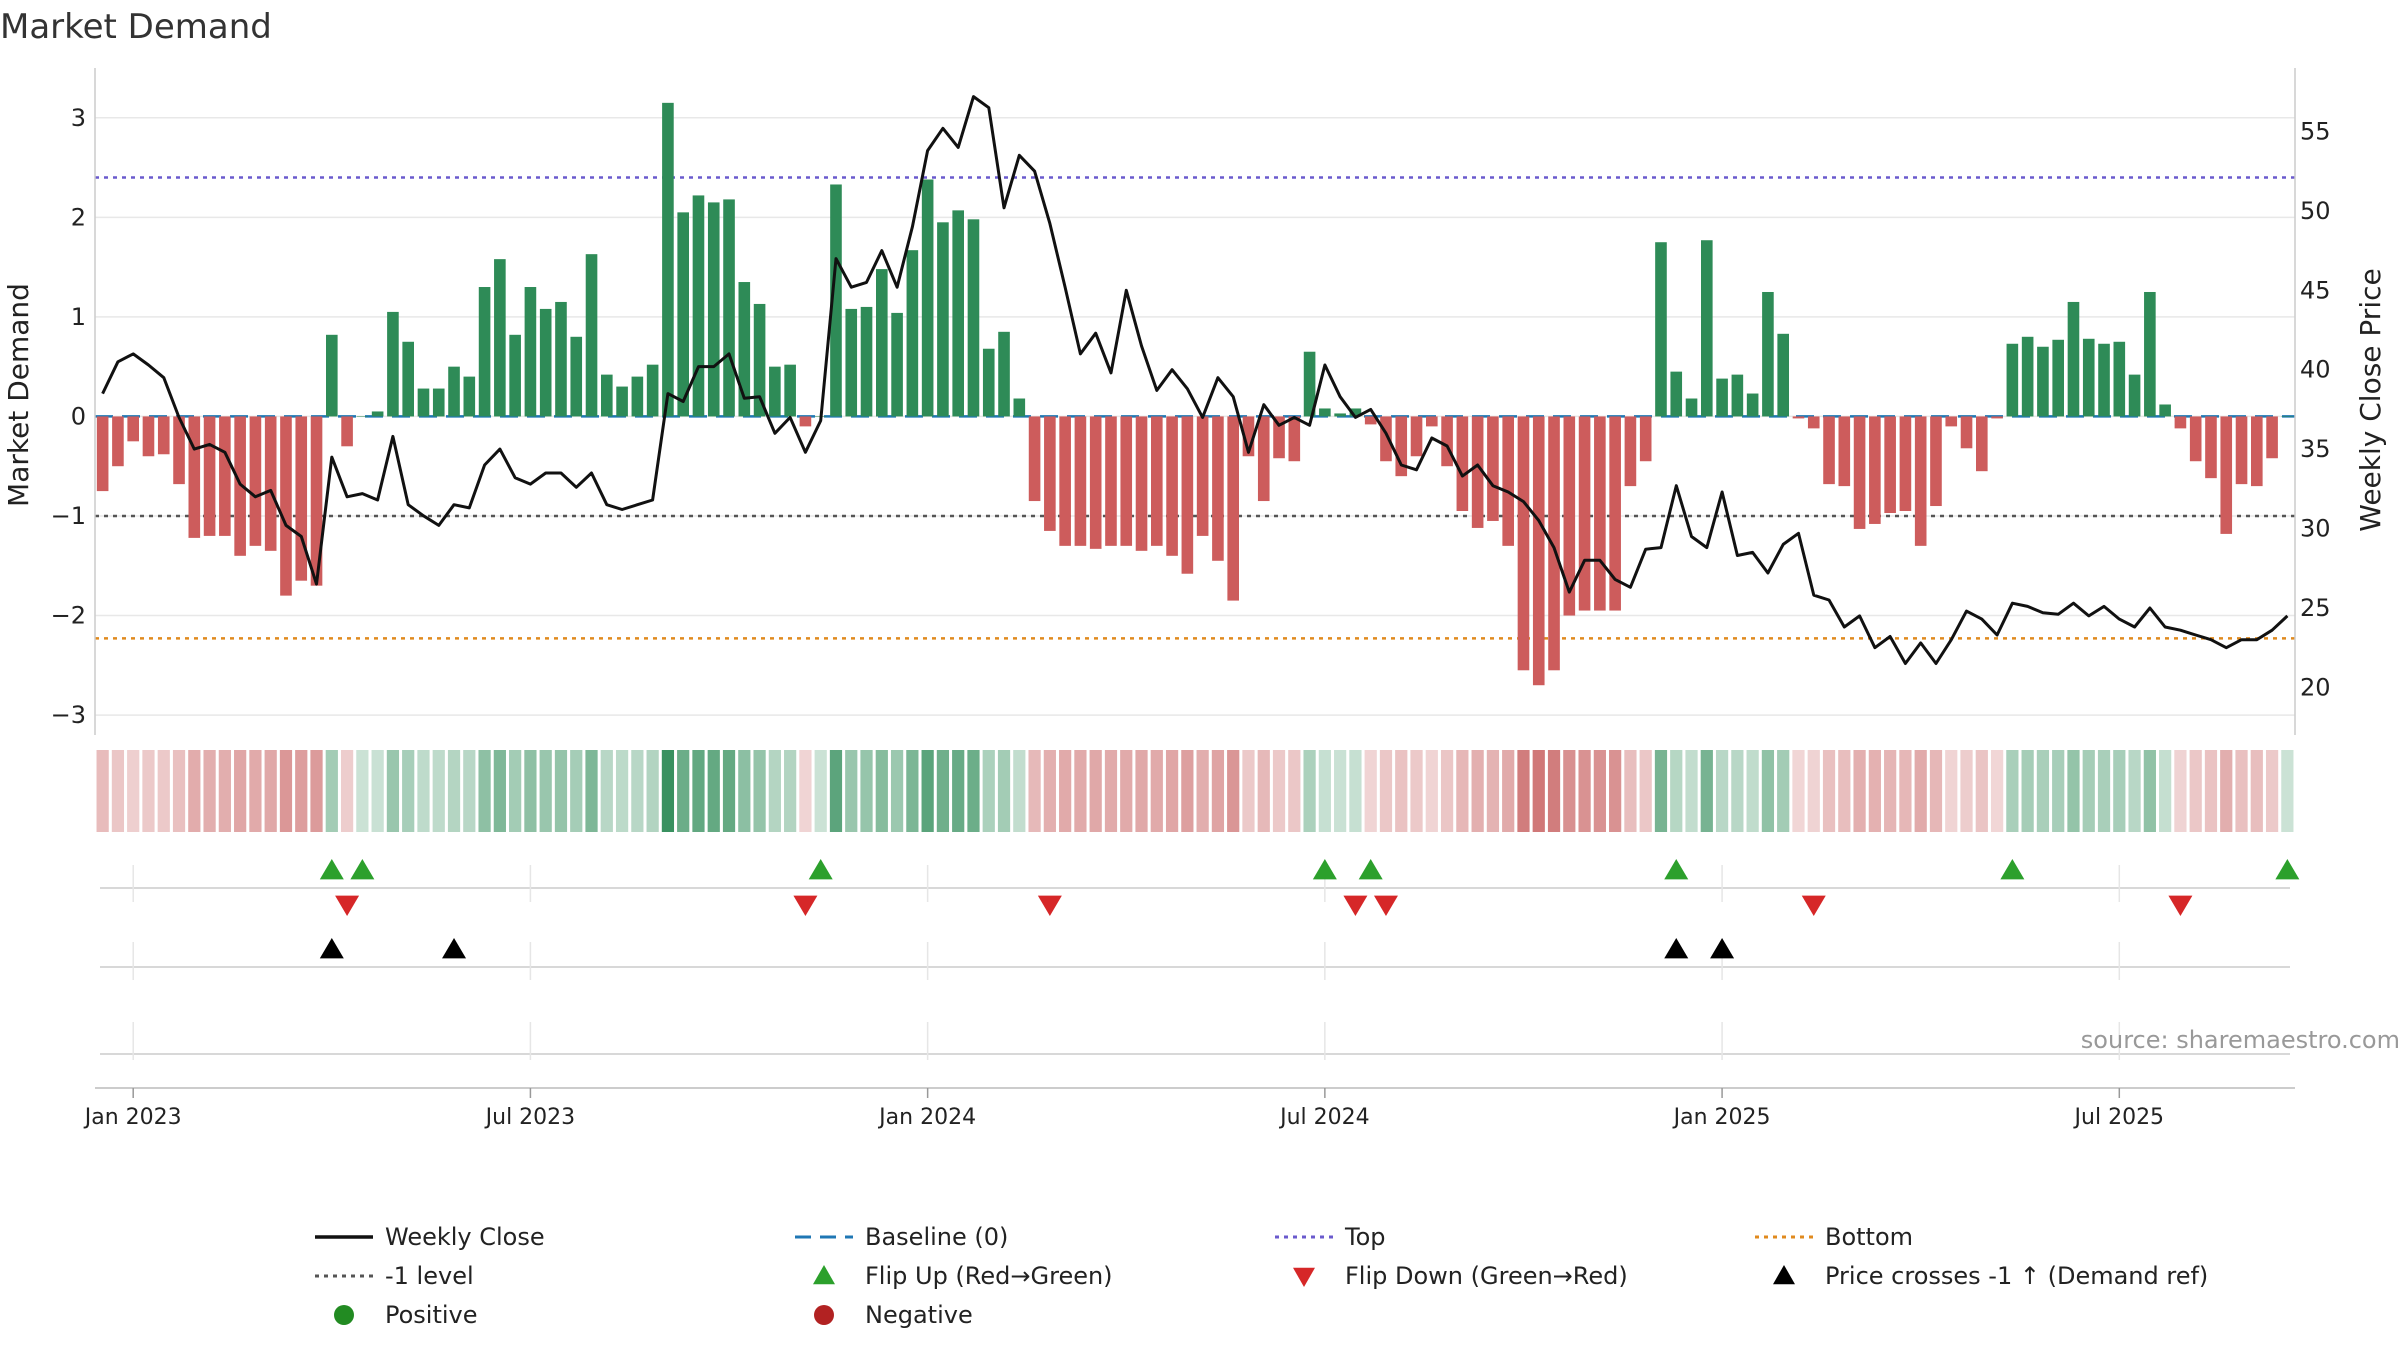 This screenshot has width=2400, height=1350. I want to click on x-tick-label: Jul 2023, so click(530, 1117).